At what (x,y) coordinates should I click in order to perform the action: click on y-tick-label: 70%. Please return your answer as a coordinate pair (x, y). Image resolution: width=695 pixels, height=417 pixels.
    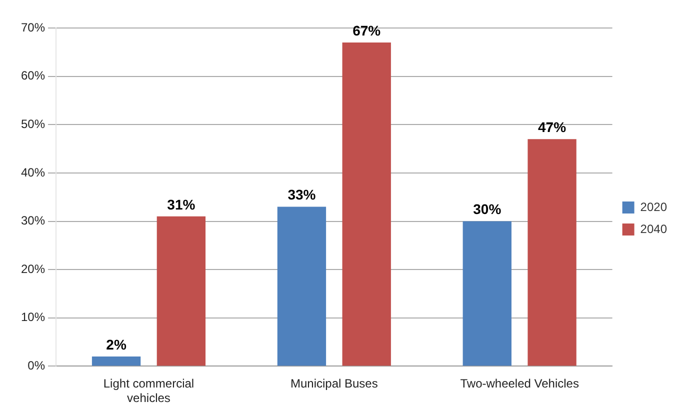
    Looking at the image, I should click on (33, 27).